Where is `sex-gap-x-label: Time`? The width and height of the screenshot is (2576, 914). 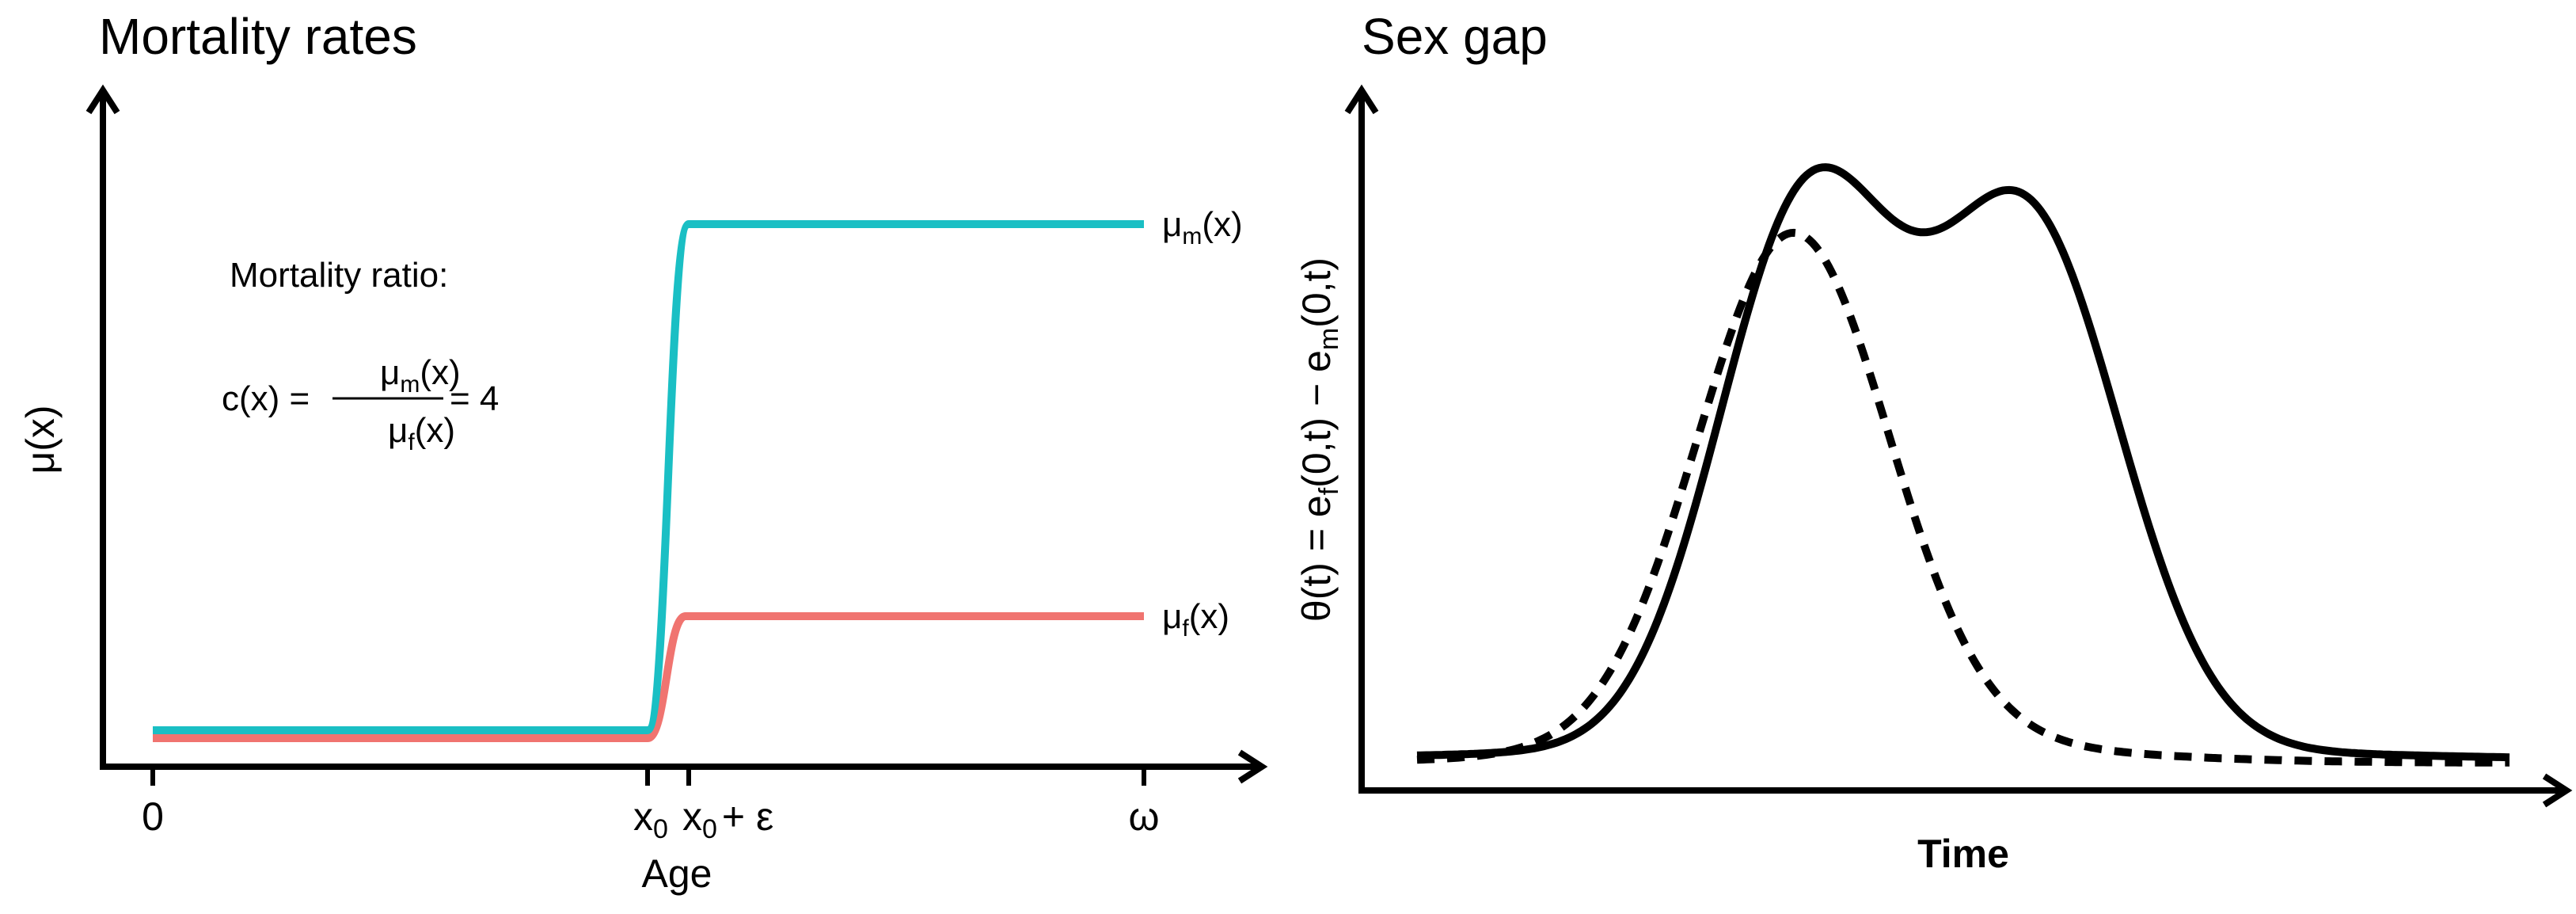 sex-gap-x-label: Time is located at coordinates (1963, 854).